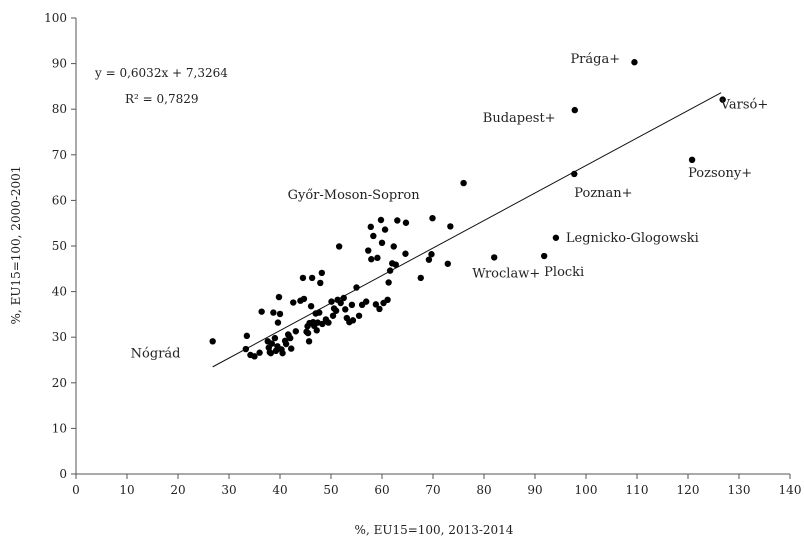 Image resolution: width=804 pixels, height=541 pixels. Describe the element at coordinates (59, 155) in the screenshot. I see `y-tick-label: 70` at that location.